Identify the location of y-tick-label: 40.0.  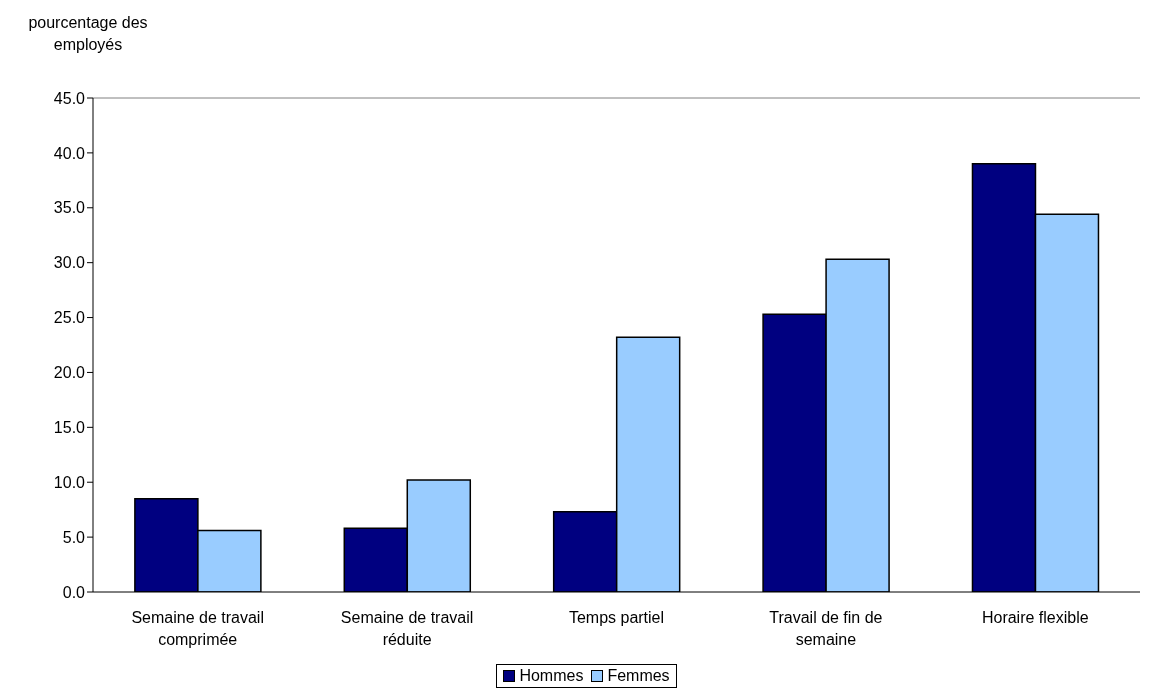
(69, 153).